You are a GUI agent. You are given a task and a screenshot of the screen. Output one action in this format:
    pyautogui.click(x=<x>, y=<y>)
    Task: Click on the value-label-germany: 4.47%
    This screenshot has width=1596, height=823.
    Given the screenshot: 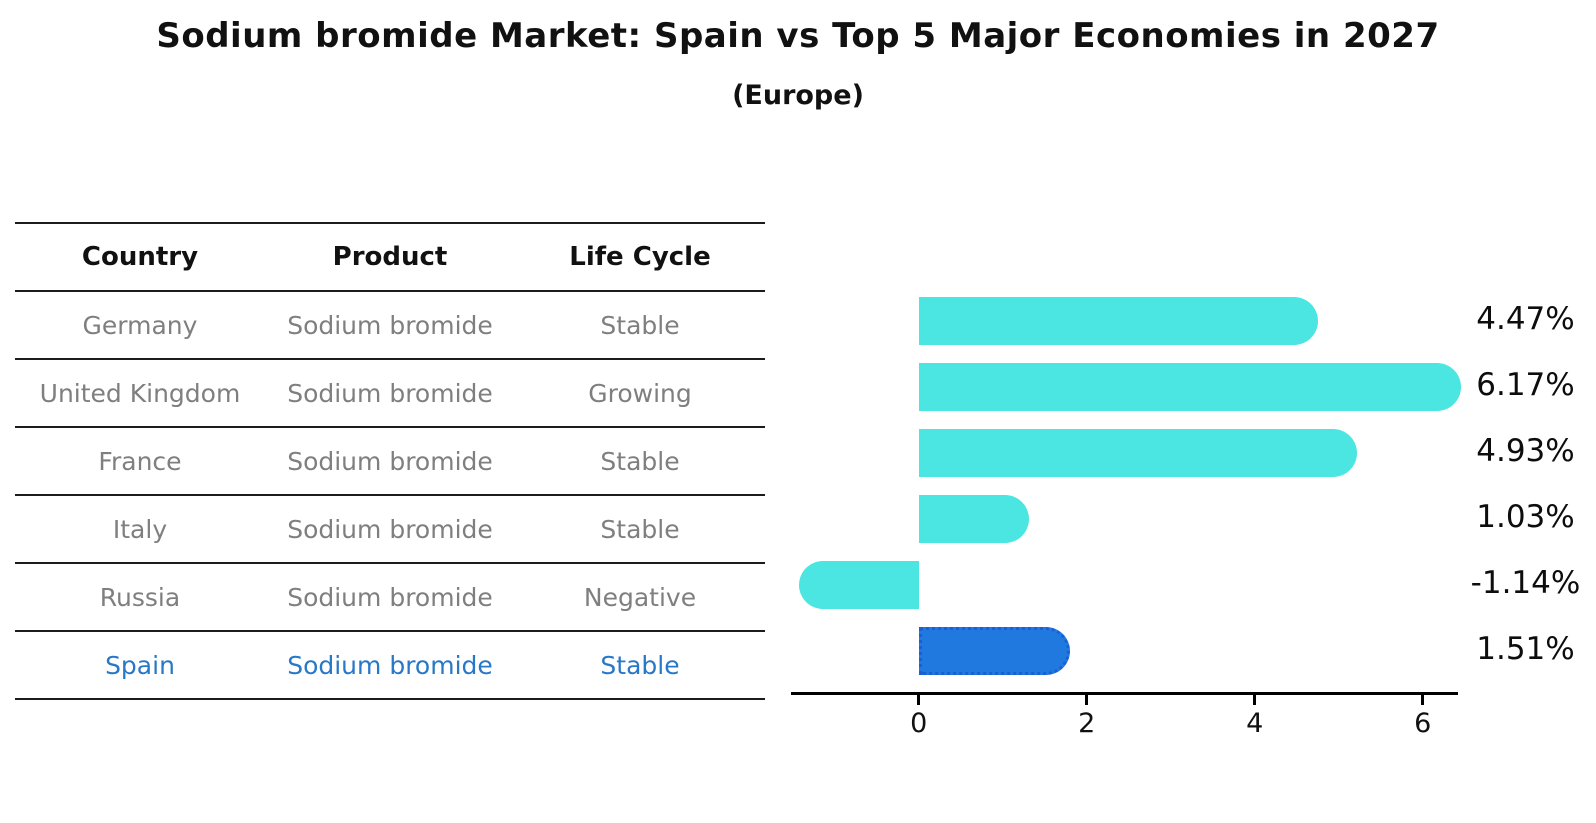 What is the action you would take?
    pyautogui.click(x=1525, y=319)
    